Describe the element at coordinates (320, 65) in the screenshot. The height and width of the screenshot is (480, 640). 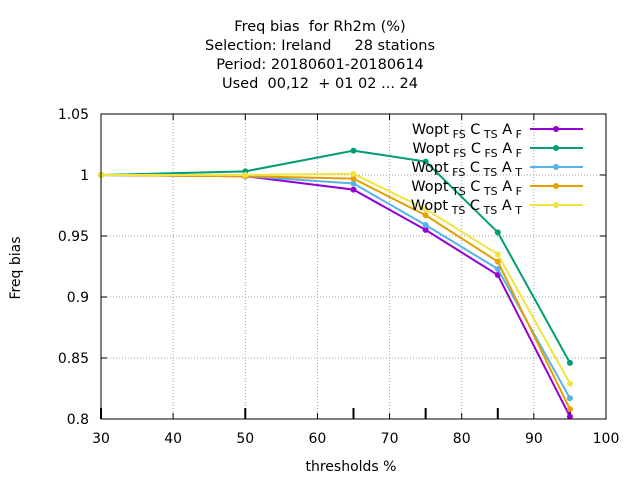
I see `title-line-3: Period: 20180601-20180614` at that location.